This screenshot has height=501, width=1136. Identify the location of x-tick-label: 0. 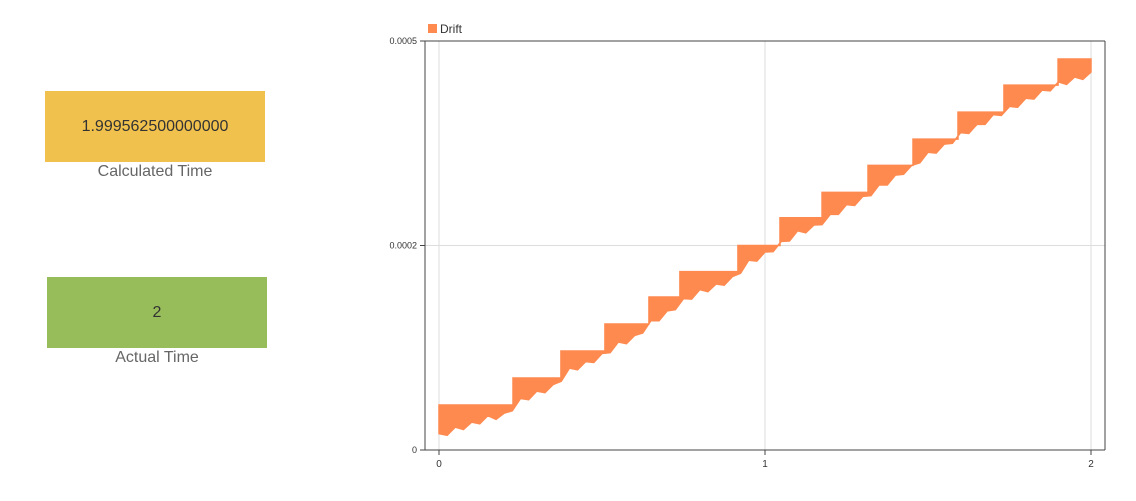
(439, 464).